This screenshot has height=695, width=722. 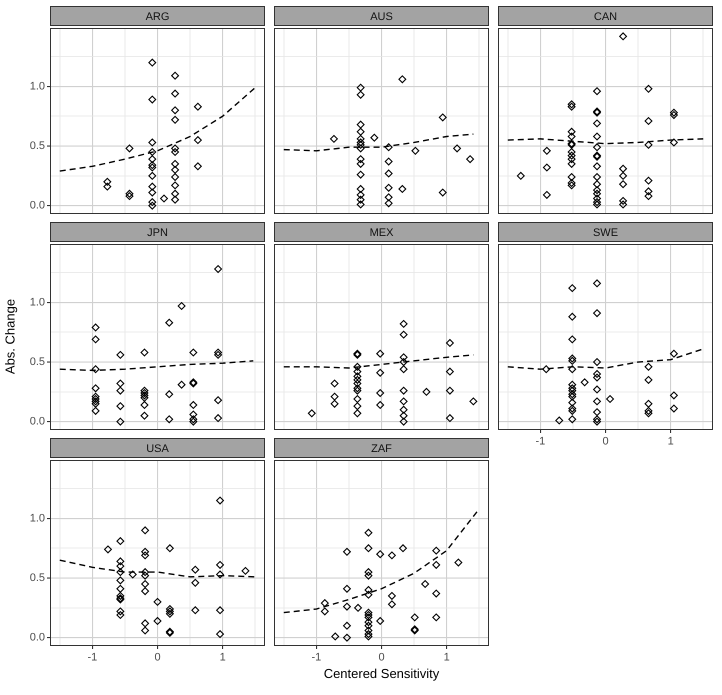 What do you see at coordinates (37, 302) in the screenshot?
I see `y-tick-label: 1.0` at bounding box center [37, 302].